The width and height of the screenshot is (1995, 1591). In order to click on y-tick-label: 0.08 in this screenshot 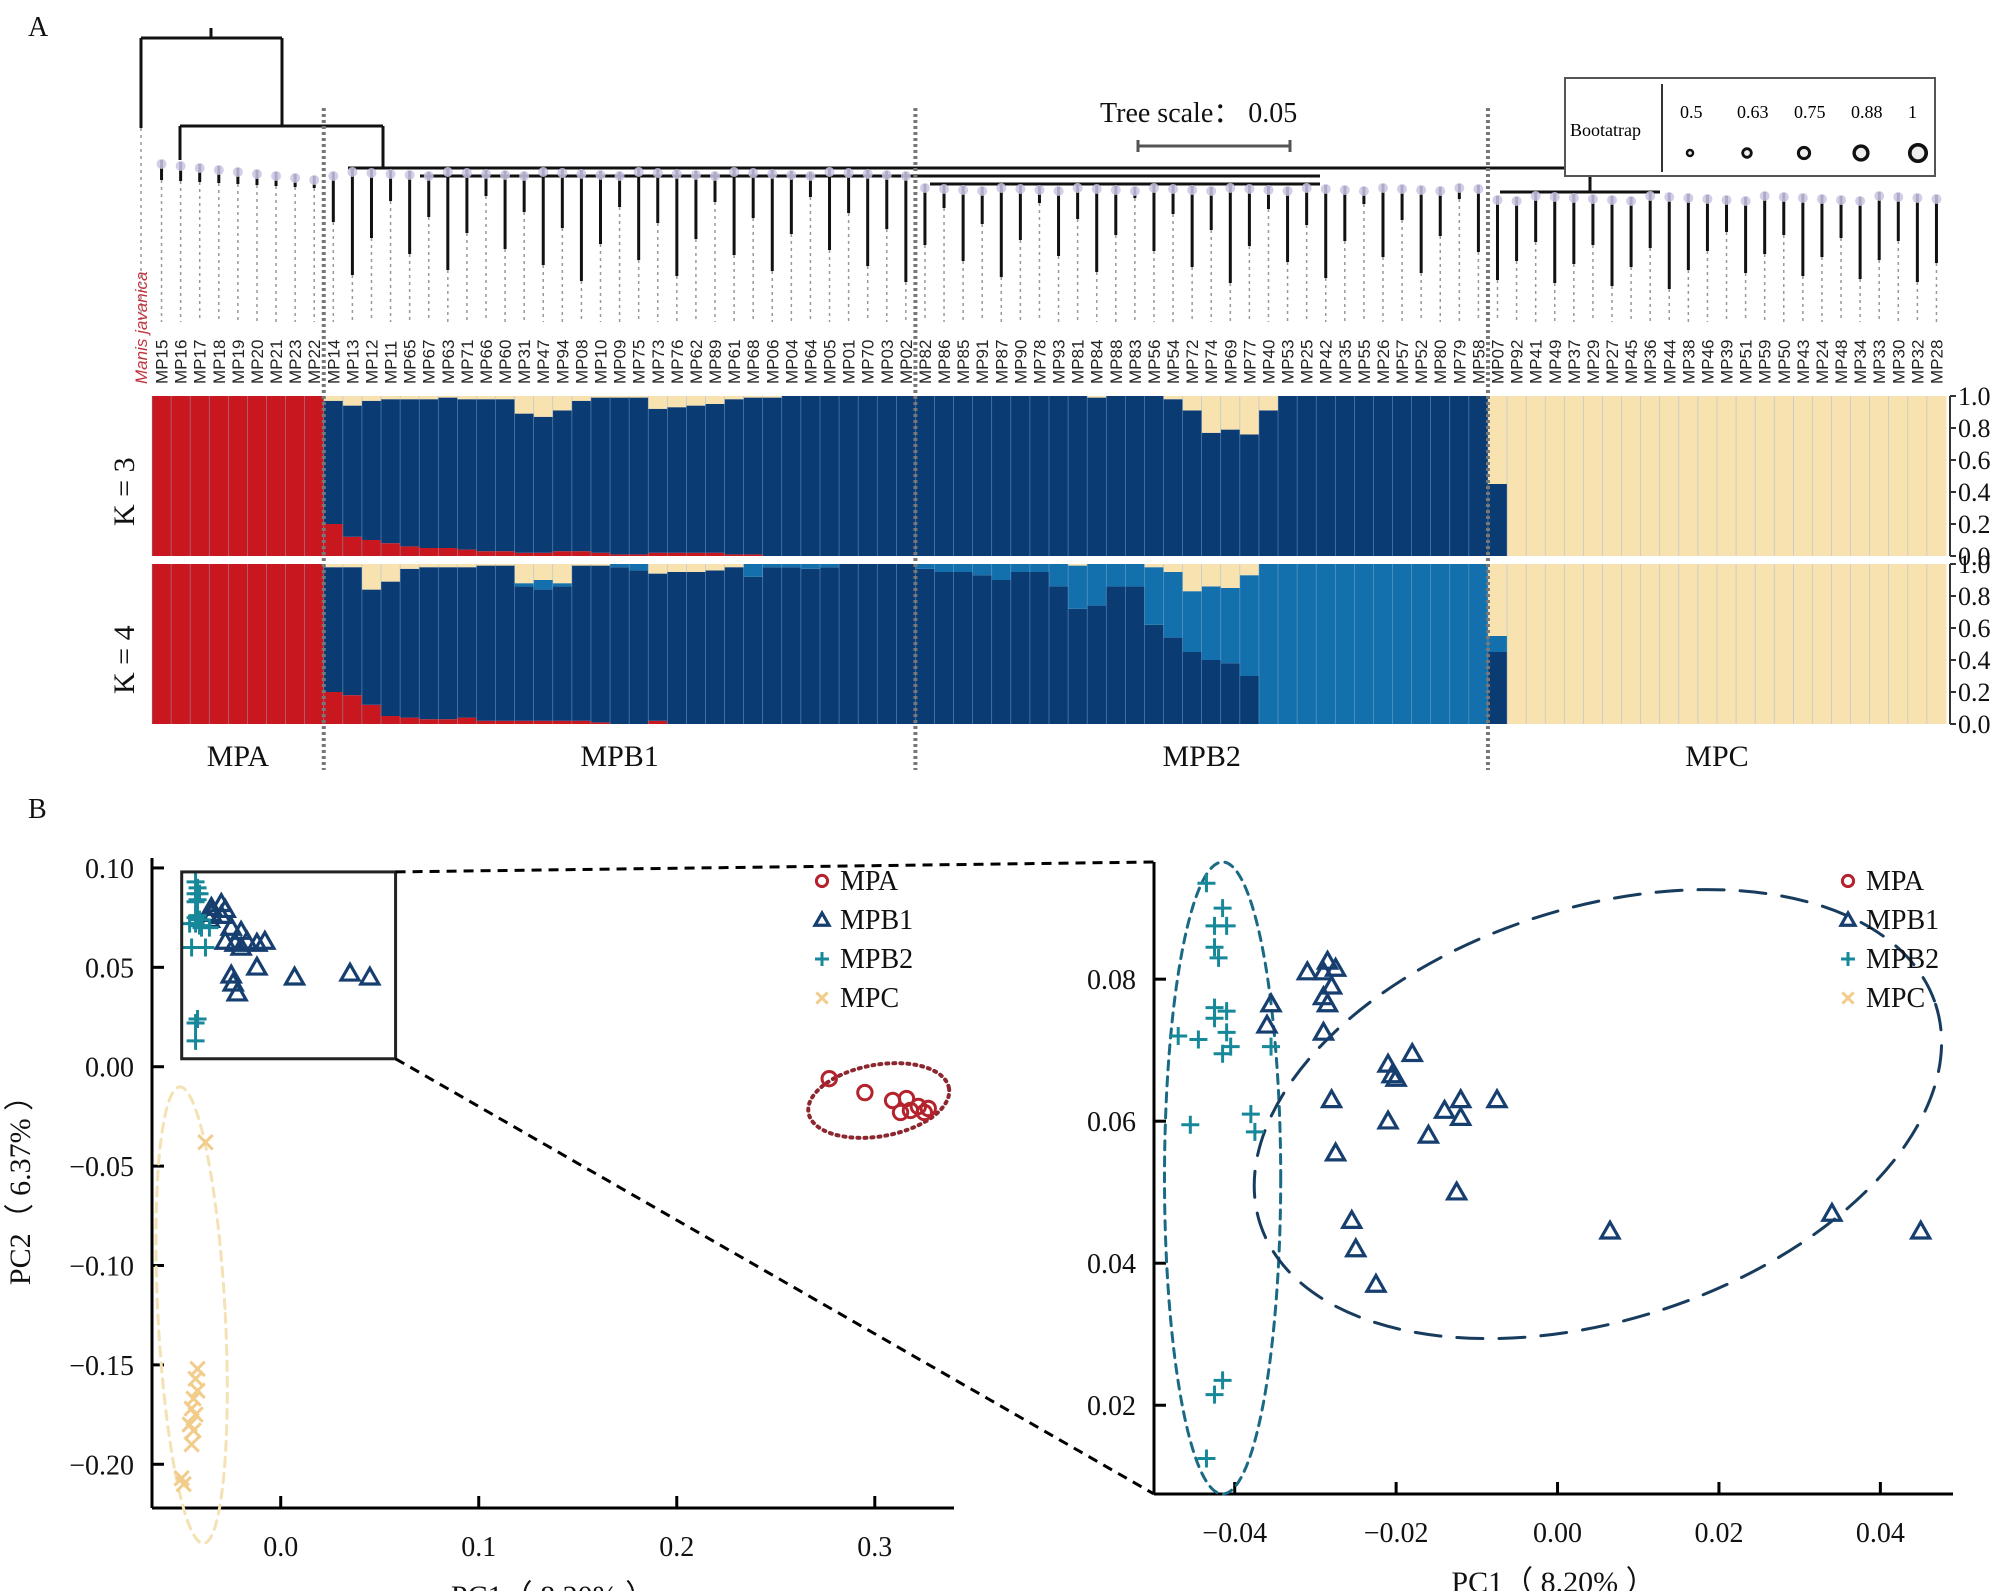, I will do `click(1111, 980)`.